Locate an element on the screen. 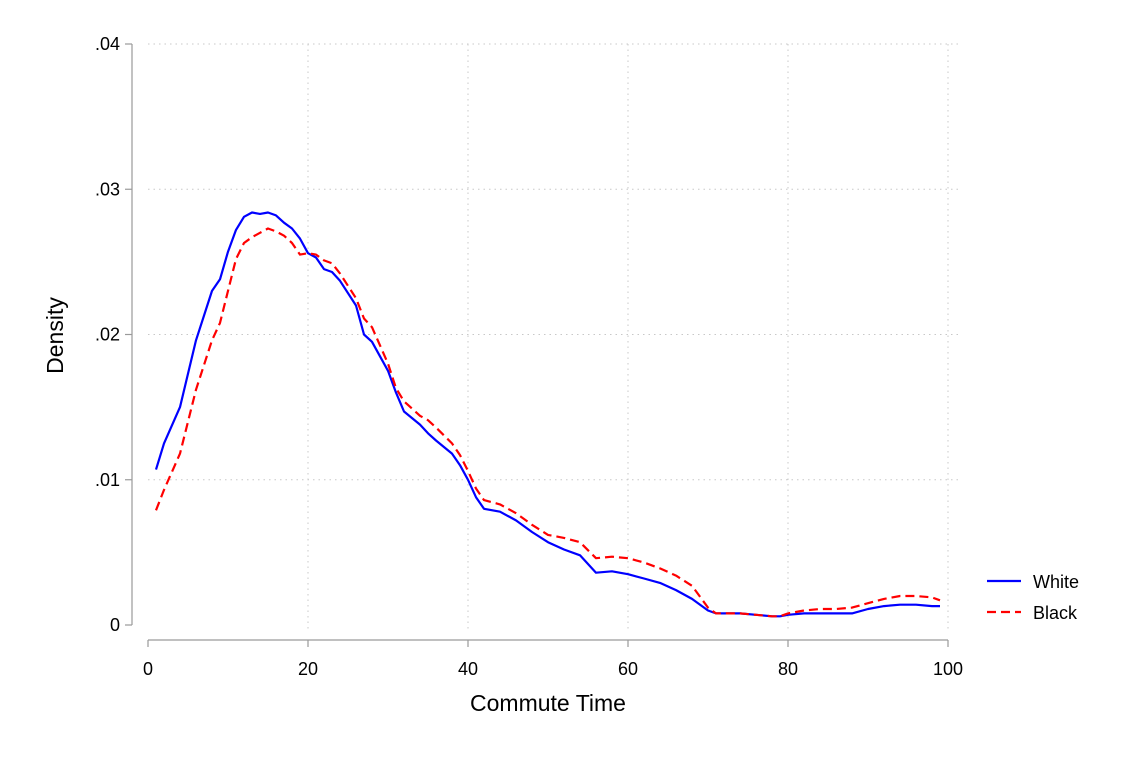  y-tick-label: .02 is located at coordinates (107, 335).